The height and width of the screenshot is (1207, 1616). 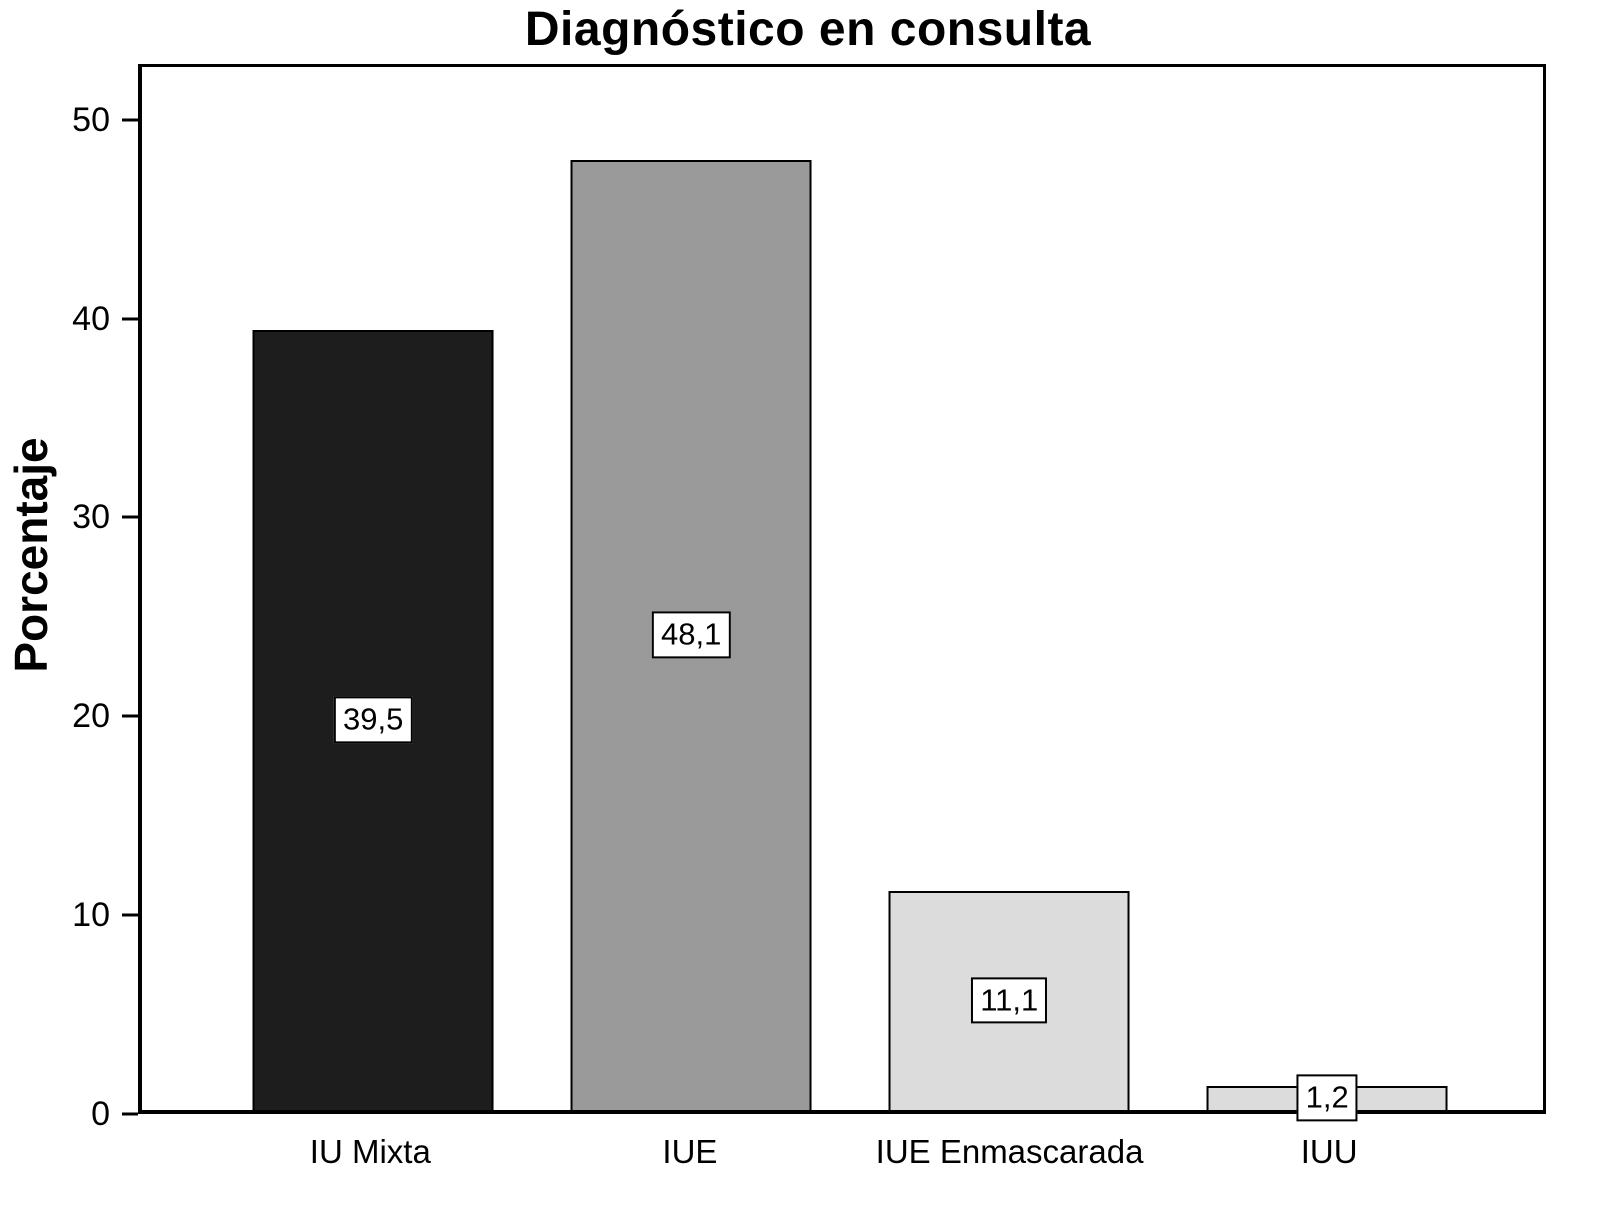 I want to click on bar-value-label-4: 1,2, so click(x=1327, y=1098).